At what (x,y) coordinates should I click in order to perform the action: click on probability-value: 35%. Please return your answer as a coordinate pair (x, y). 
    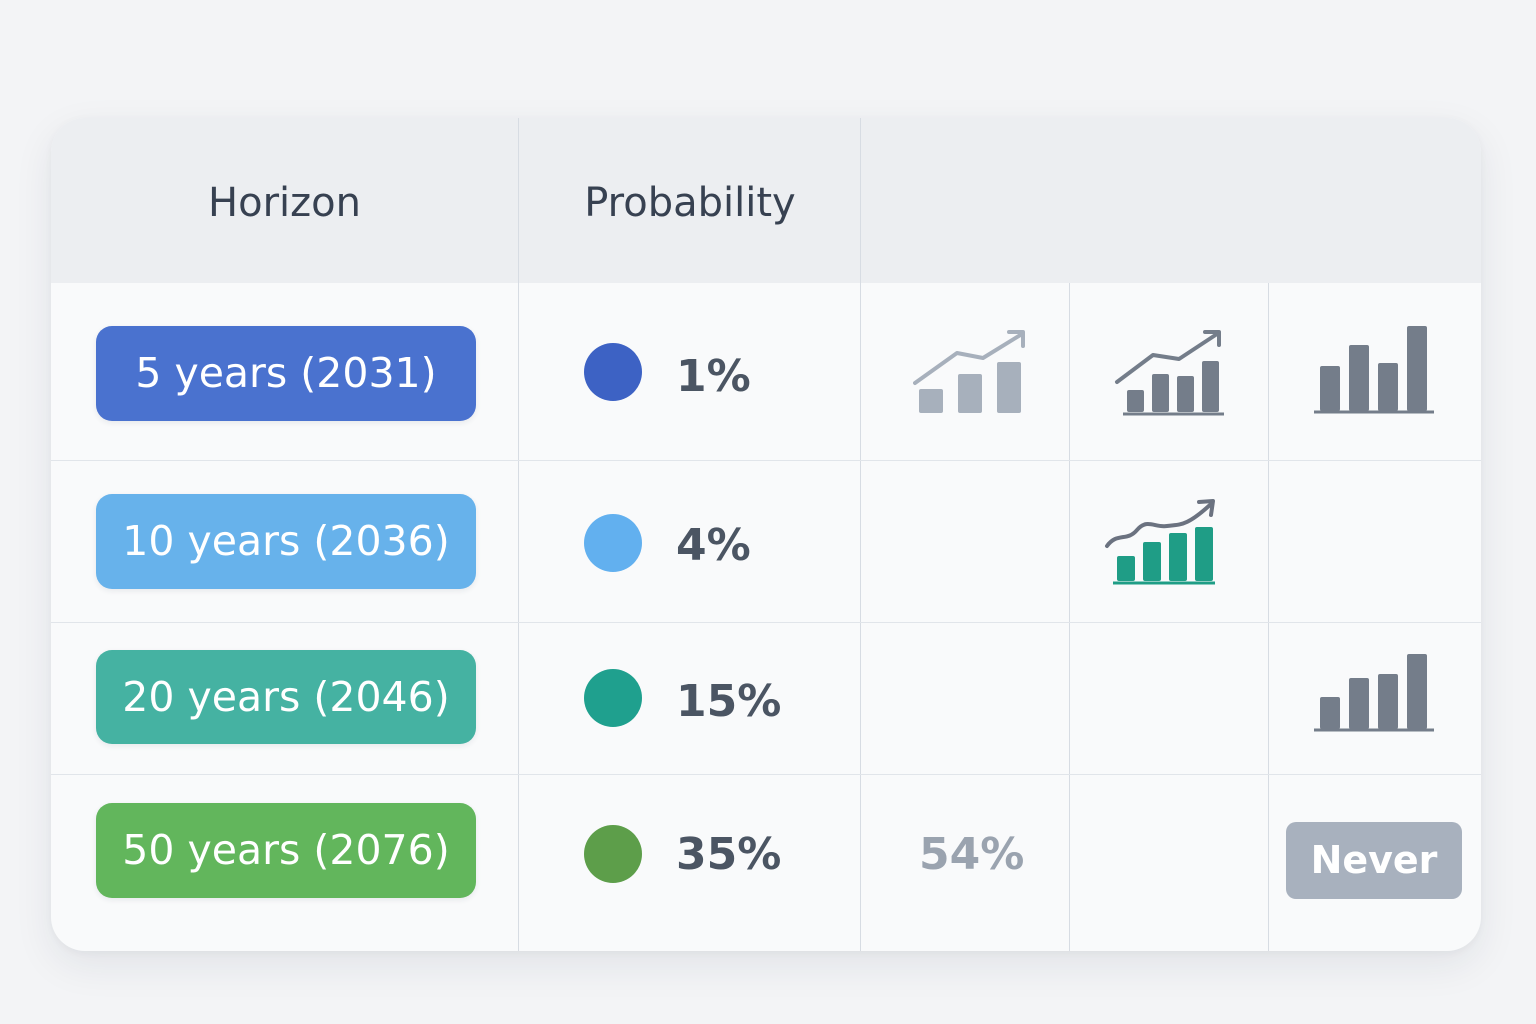
    Looking at the image, I should click on (729, 854).